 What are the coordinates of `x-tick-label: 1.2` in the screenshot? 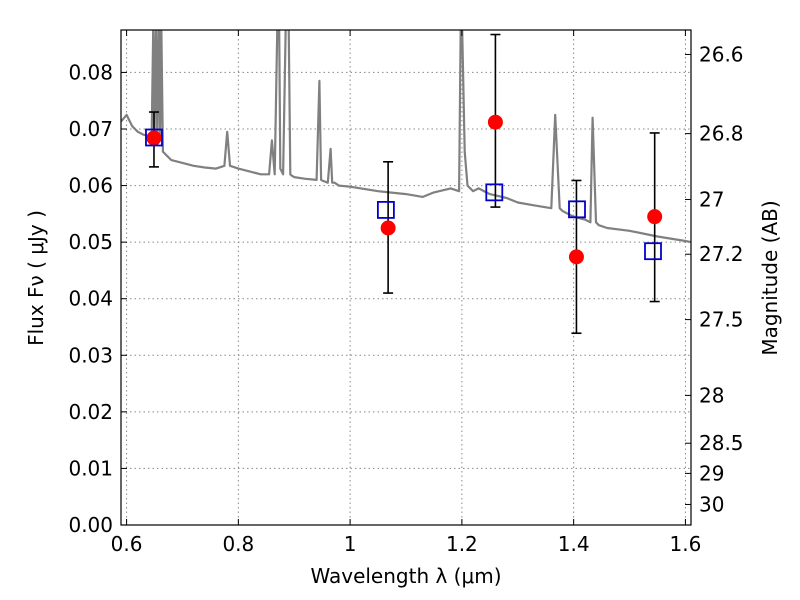 It's located at (462, 544).